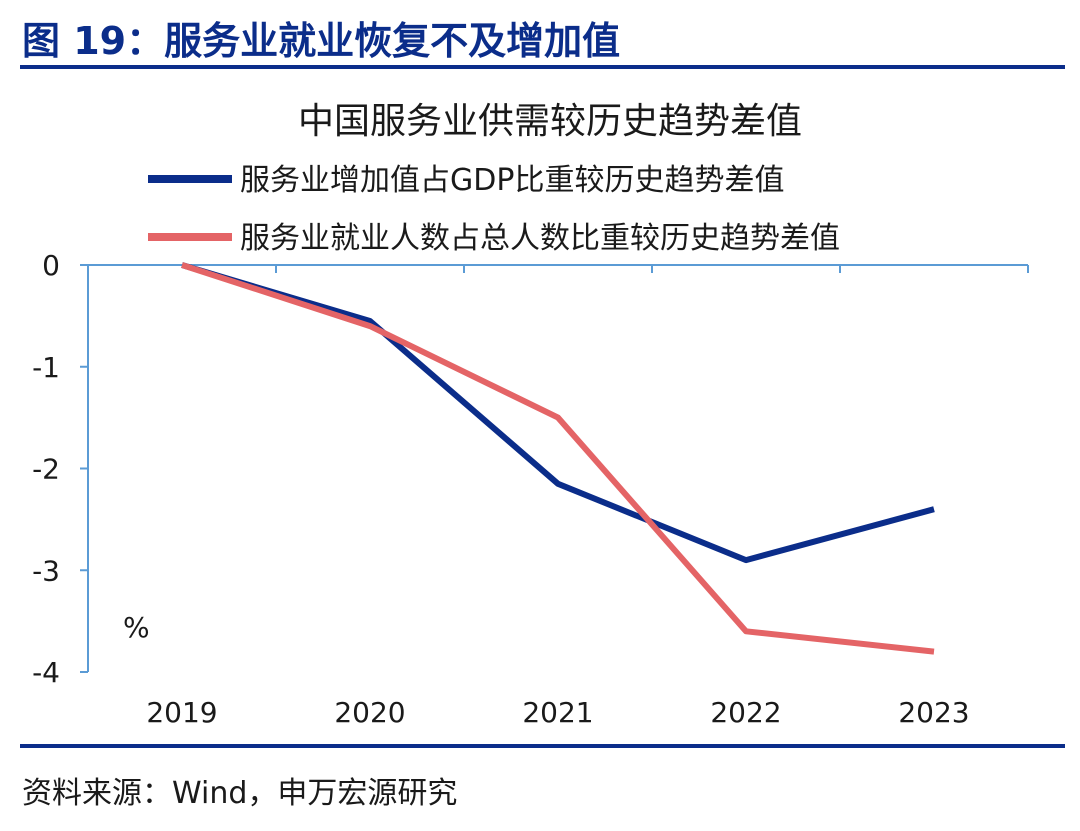 The image size is (1080, 831). What do you see at coordinates (136, 627) in the screenshot?
I see `unit-label: %` at bounding box center [136, 627].